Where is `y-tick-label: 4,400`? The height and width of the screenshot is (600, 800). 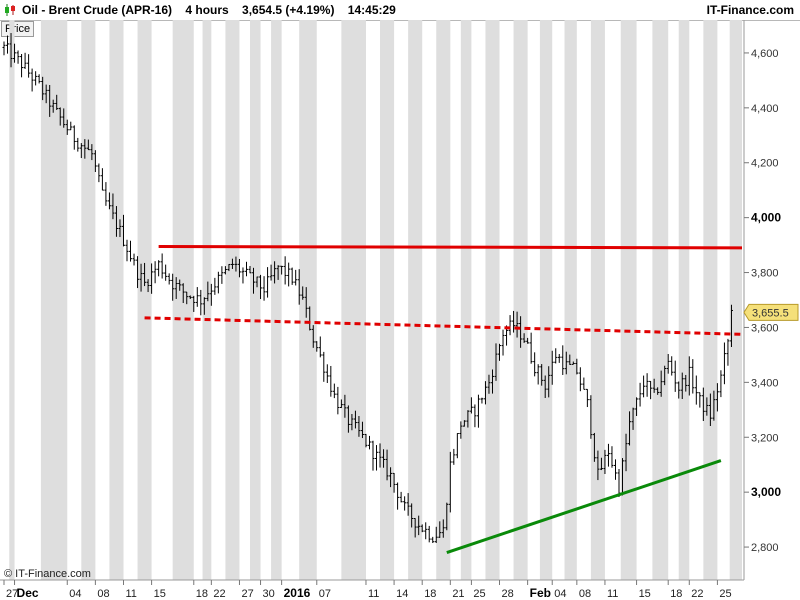
y-tick-label: 4,400 is located at coordinates (765, 109).